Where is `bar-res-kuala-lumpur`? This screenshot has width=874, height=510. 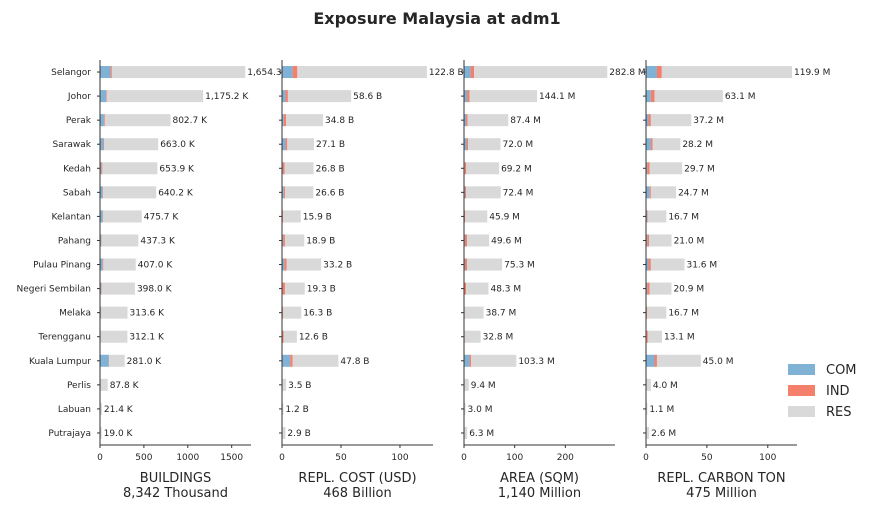 bar-res-kuala-lumpur is located at coordinates (117, 360).